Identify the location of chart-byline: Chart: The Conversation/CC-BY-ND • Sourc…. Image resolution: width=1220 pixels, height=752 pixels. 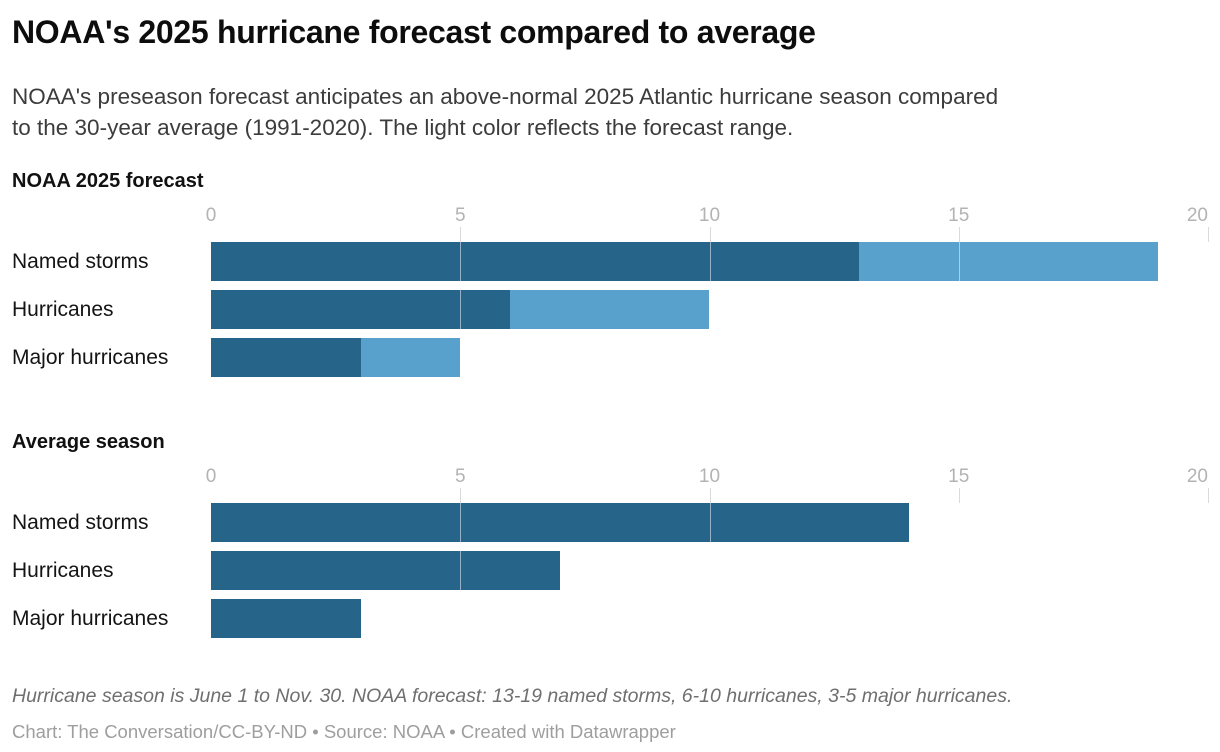
(344, 731).